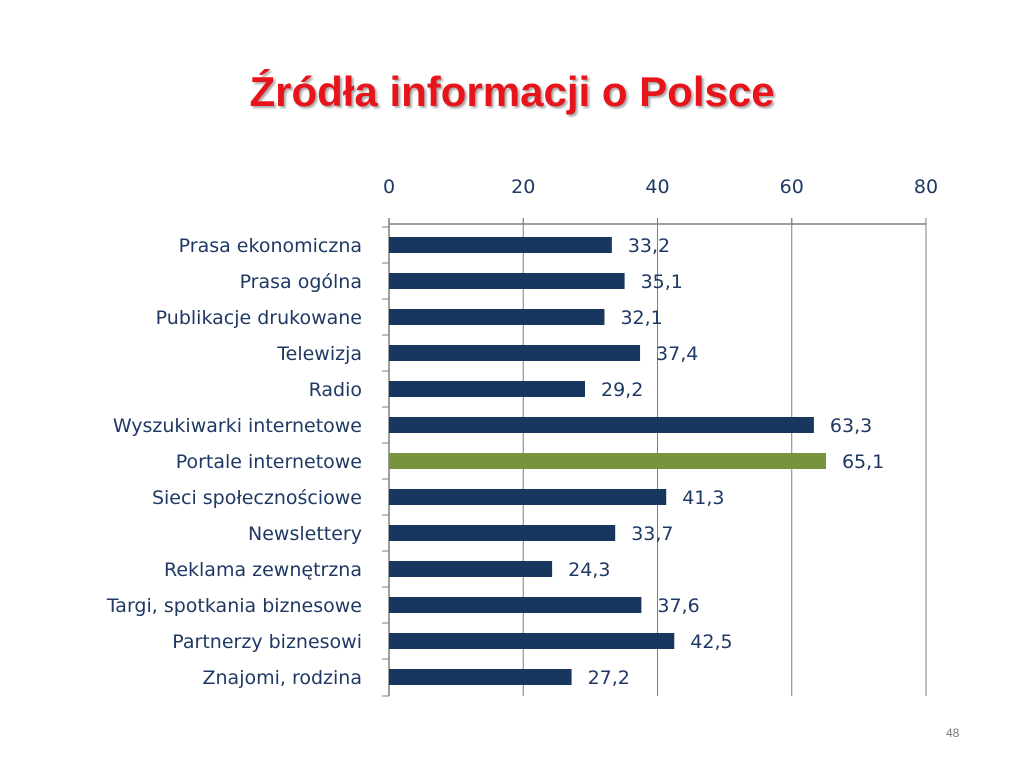 The height and width of the screenshot is (768, 1024). I want to click on category-label: Partnerzy biznesowi, so click(267, 642).